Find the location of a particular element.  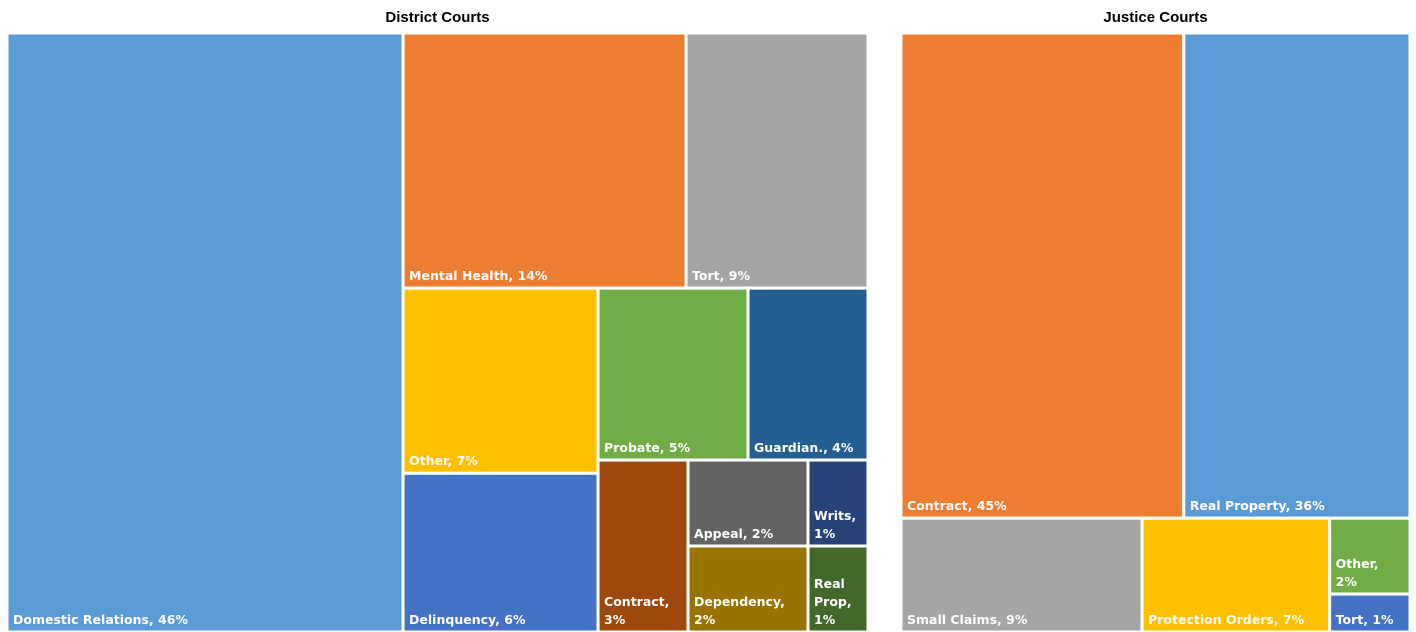

tile-label-box: Probate, 5% is located at coordinates (647, 448).